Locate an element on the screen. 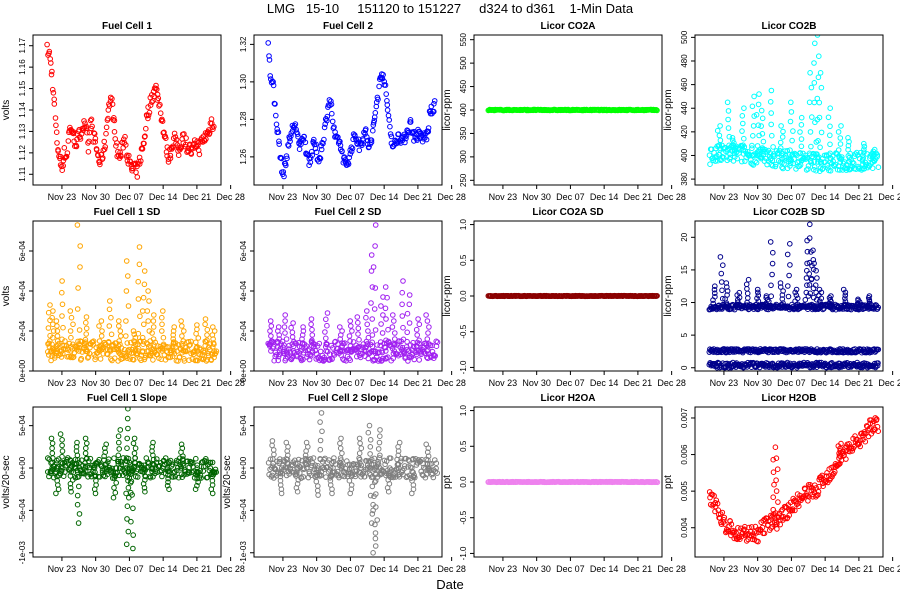 The image size is (900, 600). x-tick-label: Dec 28 is located at coordinates (230, 197).